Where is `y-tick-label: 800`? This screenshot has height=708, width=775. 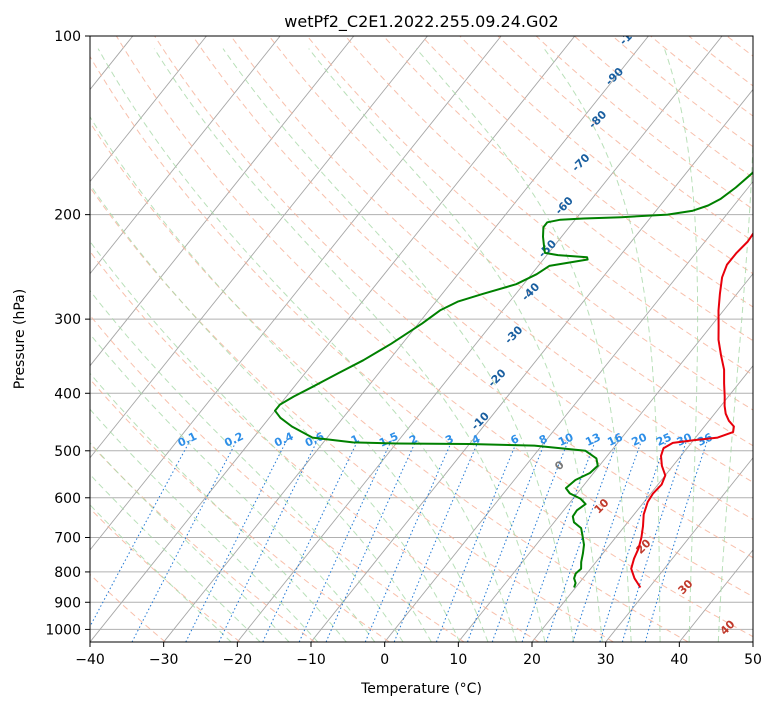 y-tick-label: 800 is located at coordinates (67, 573).